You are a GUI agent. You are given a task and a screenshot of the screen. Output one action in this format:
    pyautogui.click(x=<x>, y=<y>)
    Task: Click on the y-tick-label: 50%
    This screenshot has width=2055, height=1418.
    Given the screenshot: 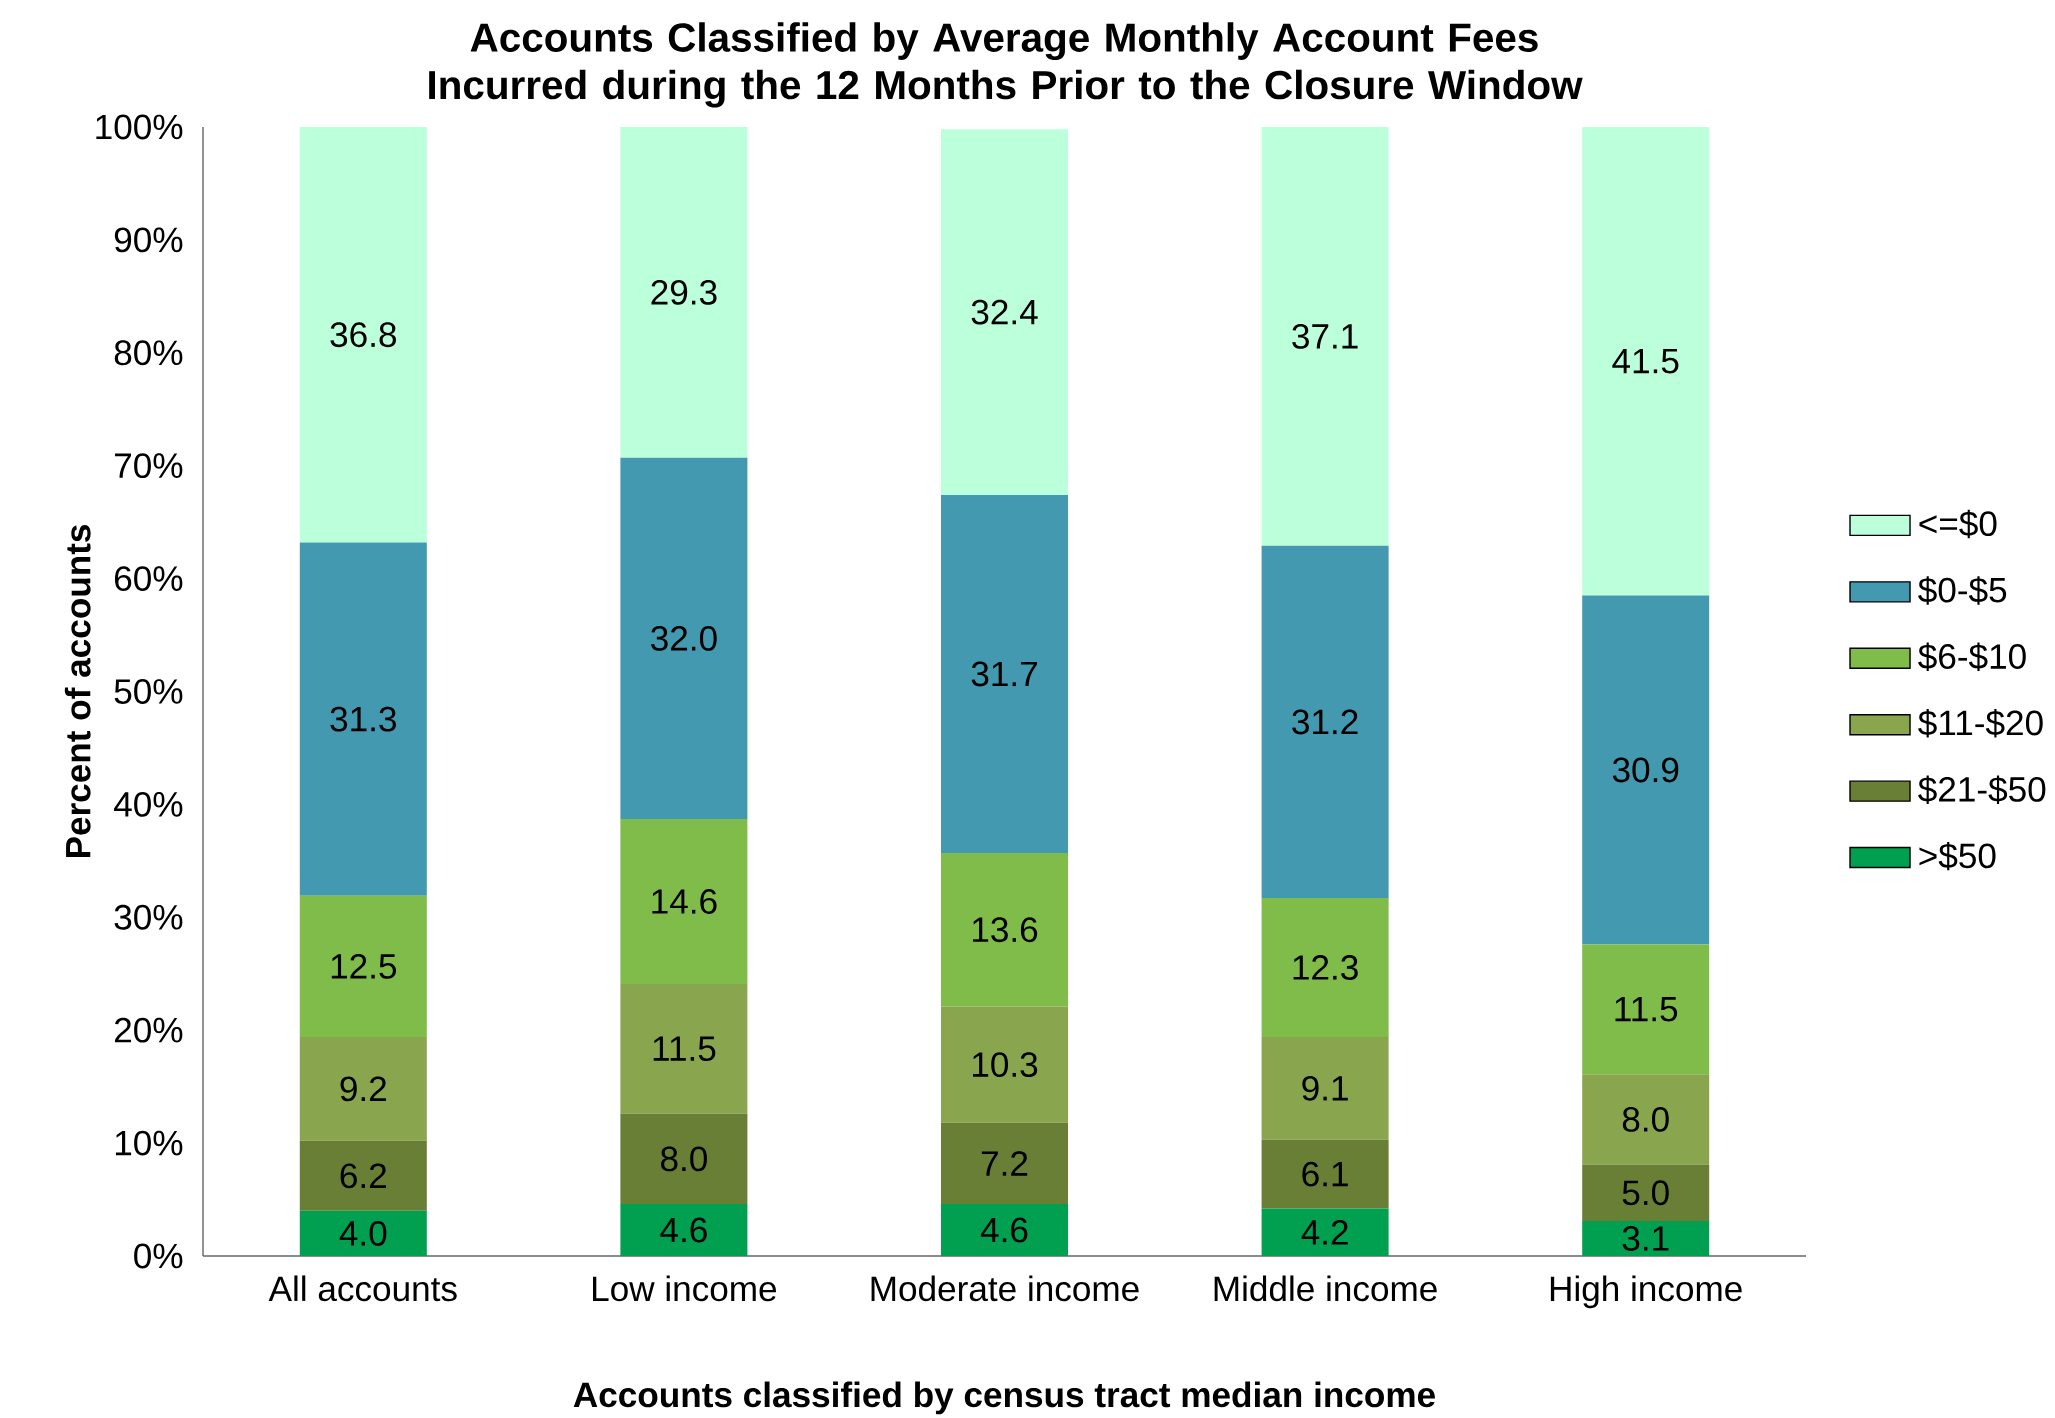 What is the action you would take?
    pyautogui.click(x=148, y=691)
    